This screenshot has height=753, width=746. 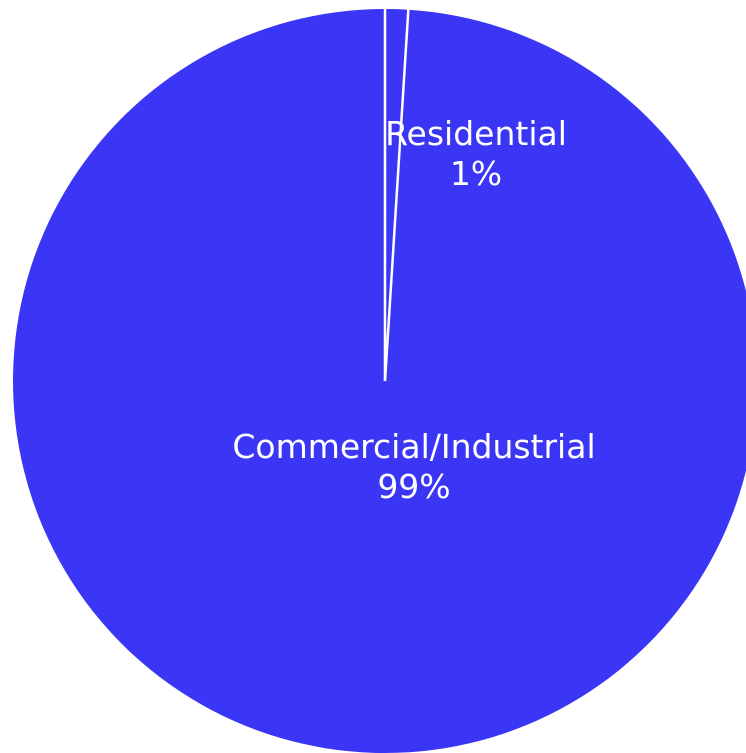 I want to click on pie-separators, so click(x=396, y=194).